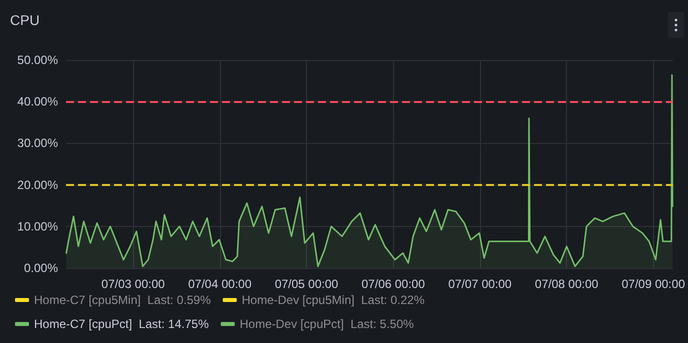  I want to click on x-tick-label: 07/08 00:00, so click(566, 284).